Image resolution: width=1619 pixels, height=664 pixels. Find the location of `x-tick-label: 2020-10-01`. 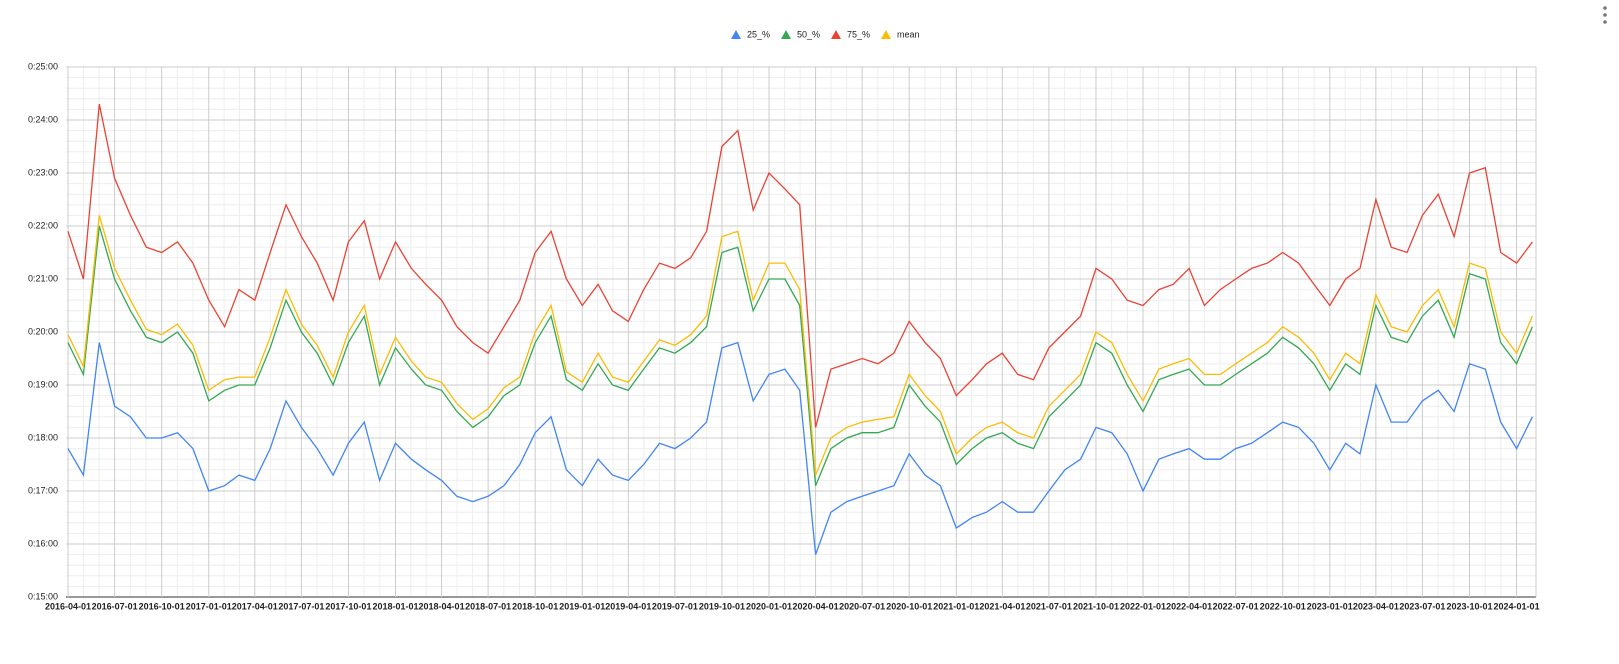

x-tick-label: 2020-10-01 is located at coordinates (909, 606).